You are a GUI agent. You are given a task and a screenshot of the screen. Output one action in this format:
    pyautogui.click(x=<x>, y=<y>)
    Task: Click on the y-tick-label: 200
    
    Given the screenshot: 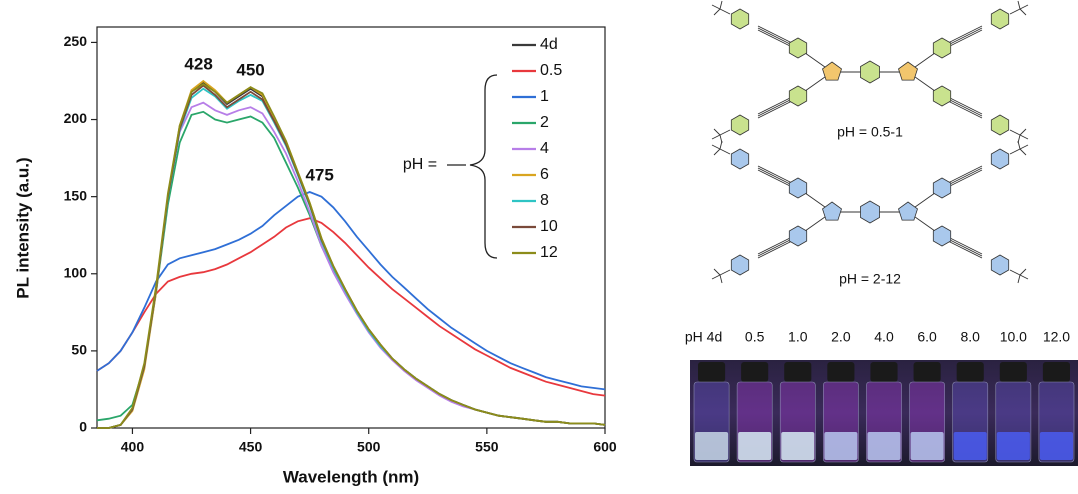 What is the action you would take?
    pyautogui.click(x=76, y=118)
    